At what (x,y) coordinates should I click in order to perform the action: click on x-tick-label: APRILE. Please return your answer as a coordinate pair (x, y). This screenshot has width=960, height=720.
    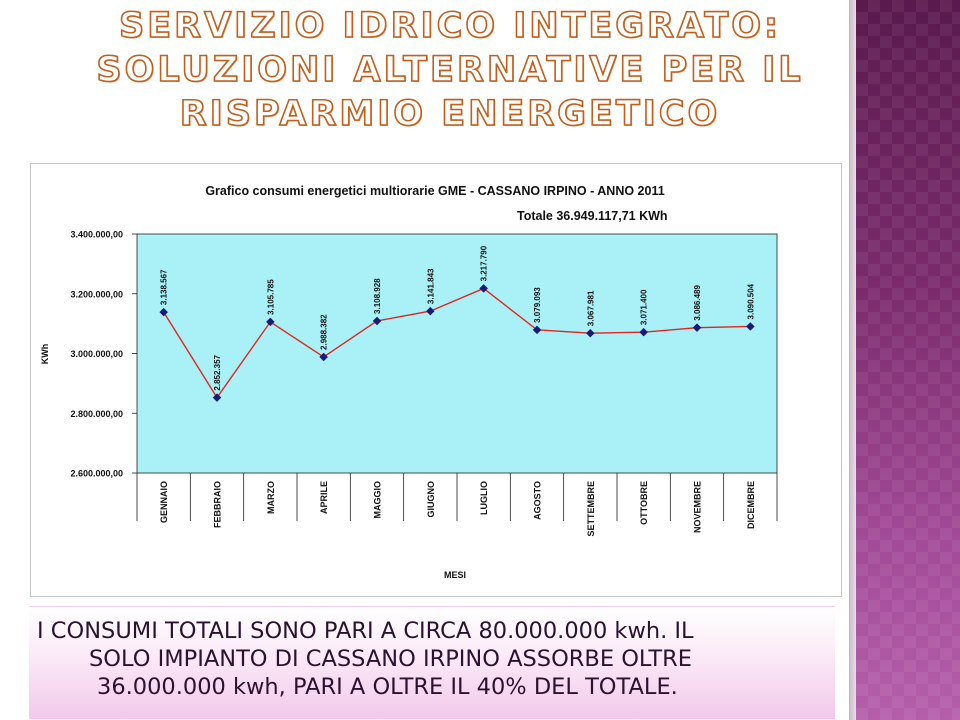
    Looking at the image, I should click on (324, 497).